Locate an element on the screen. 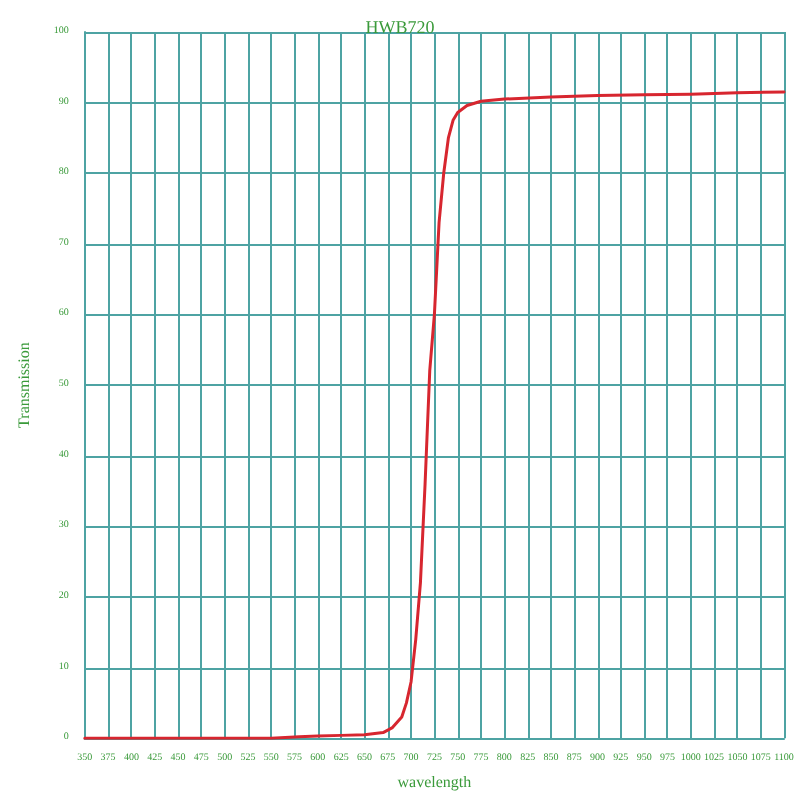 The image size is (800, 800). x-axis-title: wavelength is located at coordinates (434, 782).